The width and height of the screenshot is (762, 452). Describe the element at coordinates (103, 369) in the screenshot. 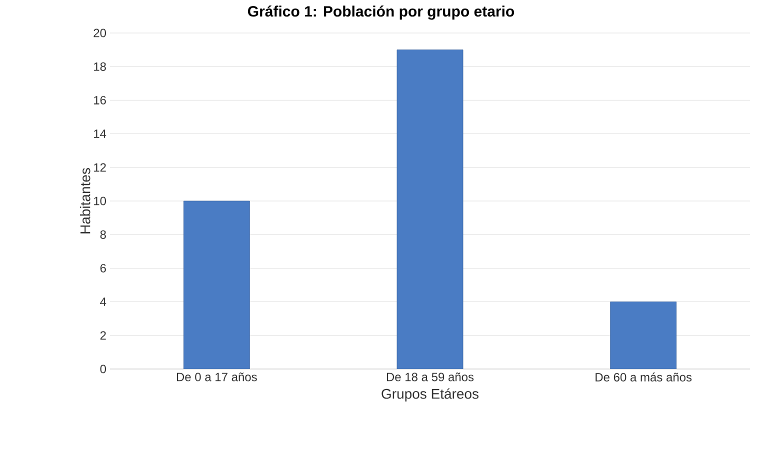

I see `y-tick-label: 0` at that location.